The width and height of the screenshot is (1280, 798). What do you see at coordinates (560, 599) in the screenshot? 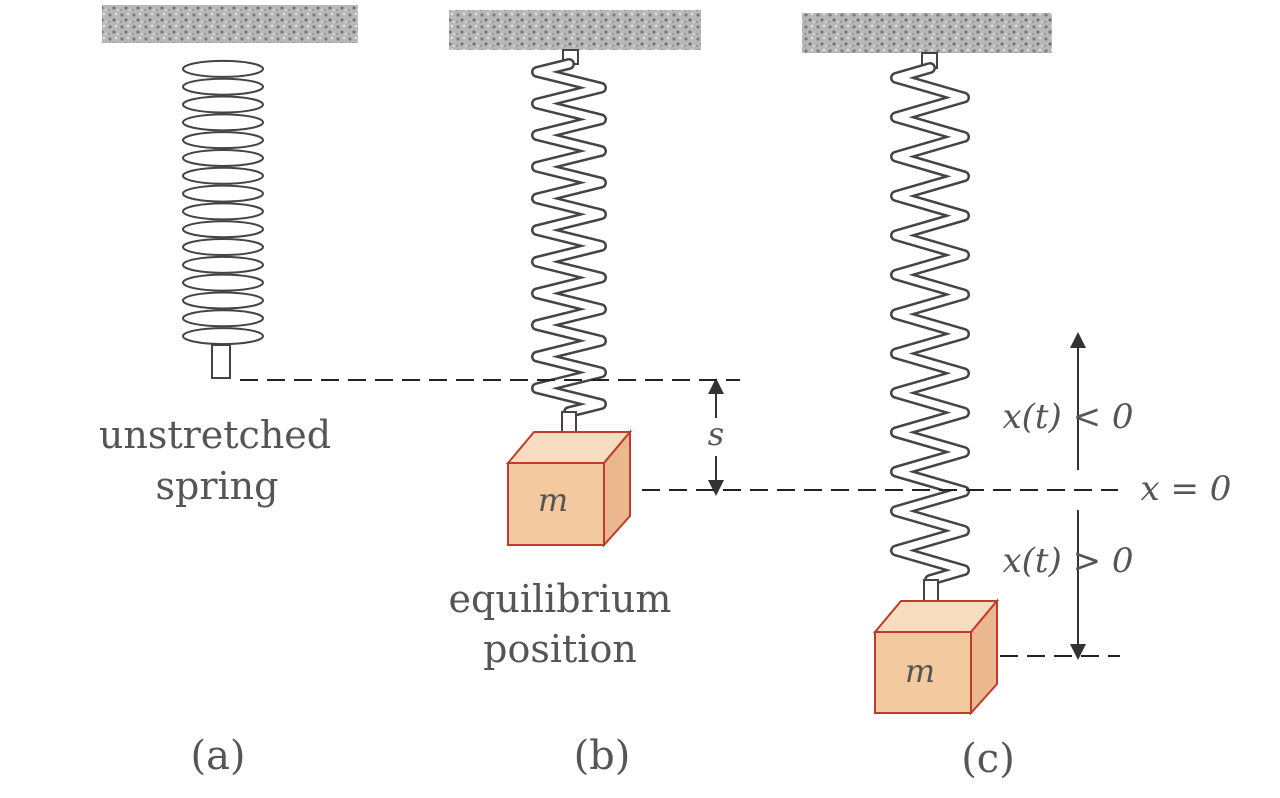
I see `caption-equilibrium: equilibrium` at bounding box center [560, 599].